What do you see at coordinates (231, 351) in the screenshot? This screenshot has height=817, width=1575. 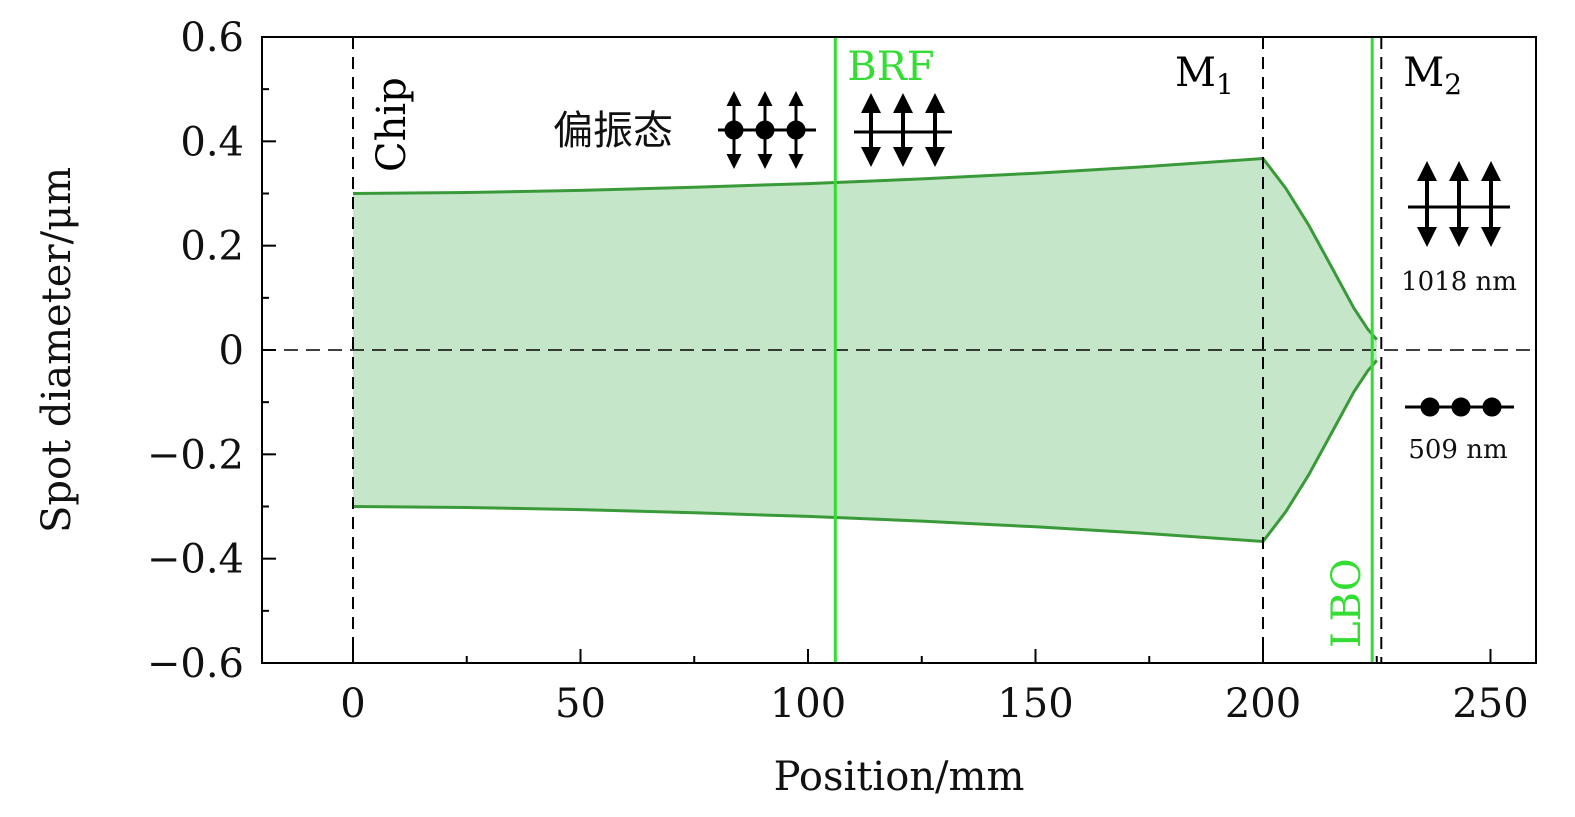 I see `y-tick-label: 0` at bounding box center [231, 351].